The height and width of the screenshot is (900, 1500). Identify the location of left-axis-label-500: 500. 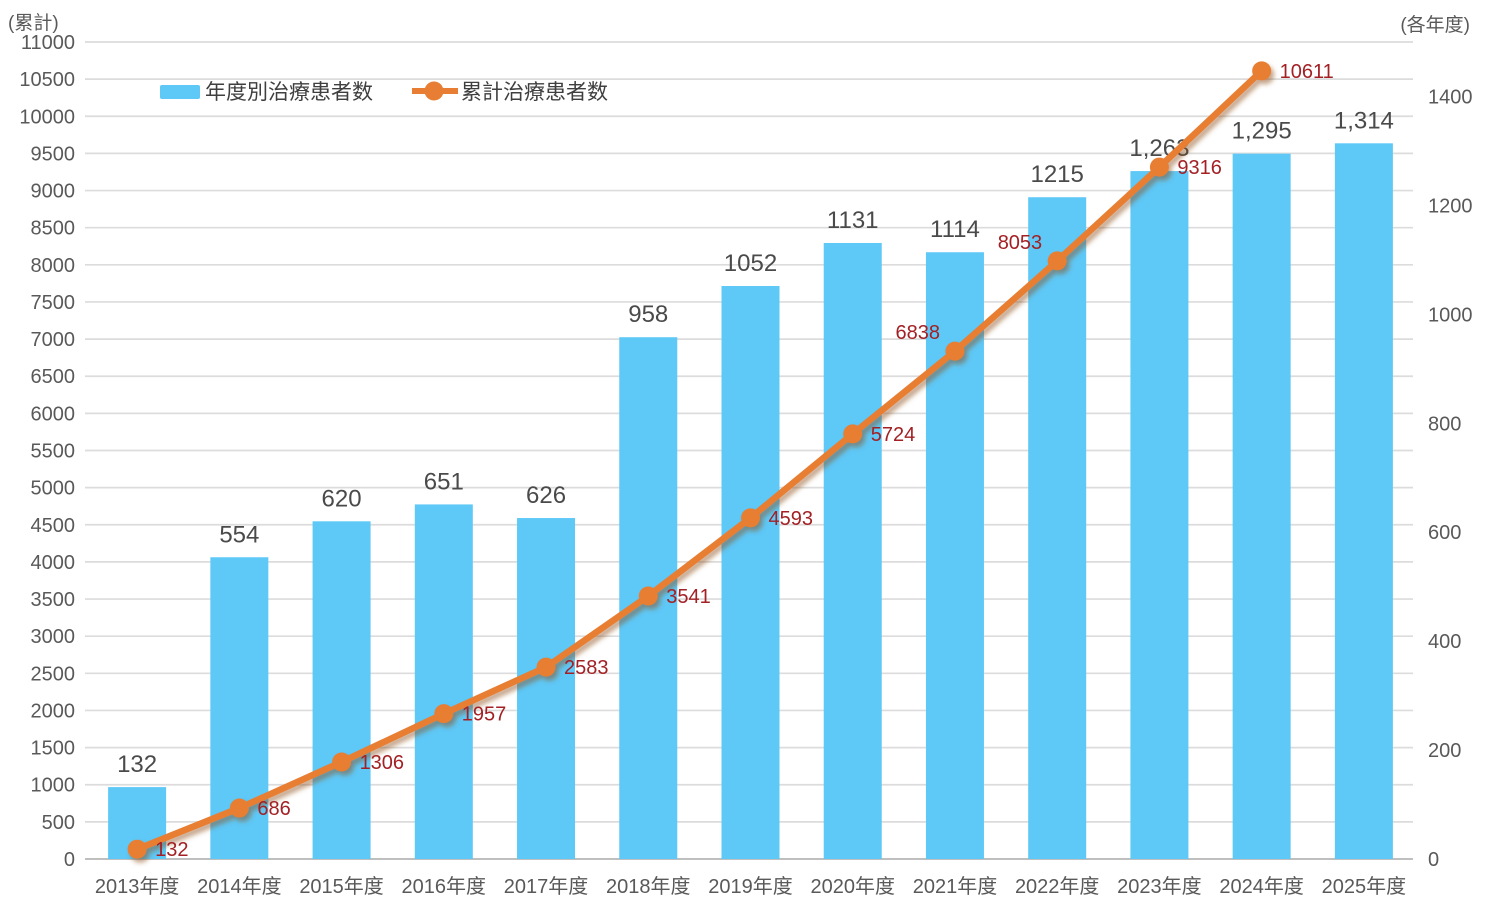
(58, 823).